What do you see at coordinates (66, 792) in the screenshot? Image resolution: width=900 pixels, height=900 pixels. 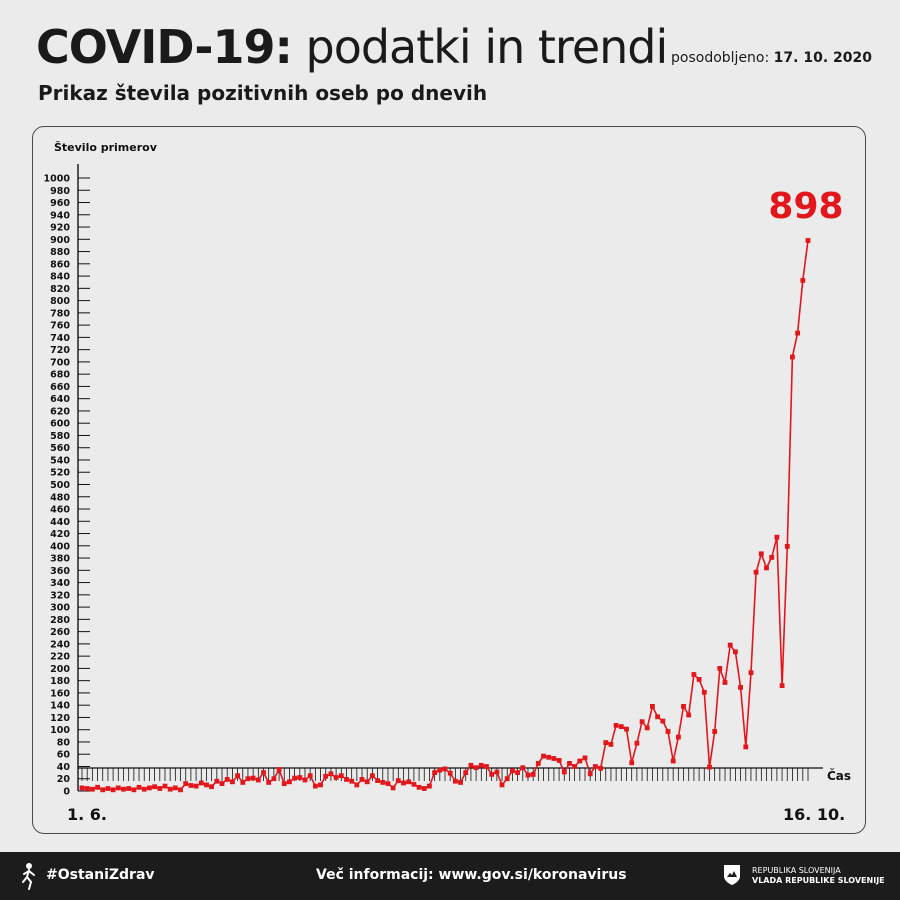 I see `y-tick-label: 0` at bounding box center [66, 792].